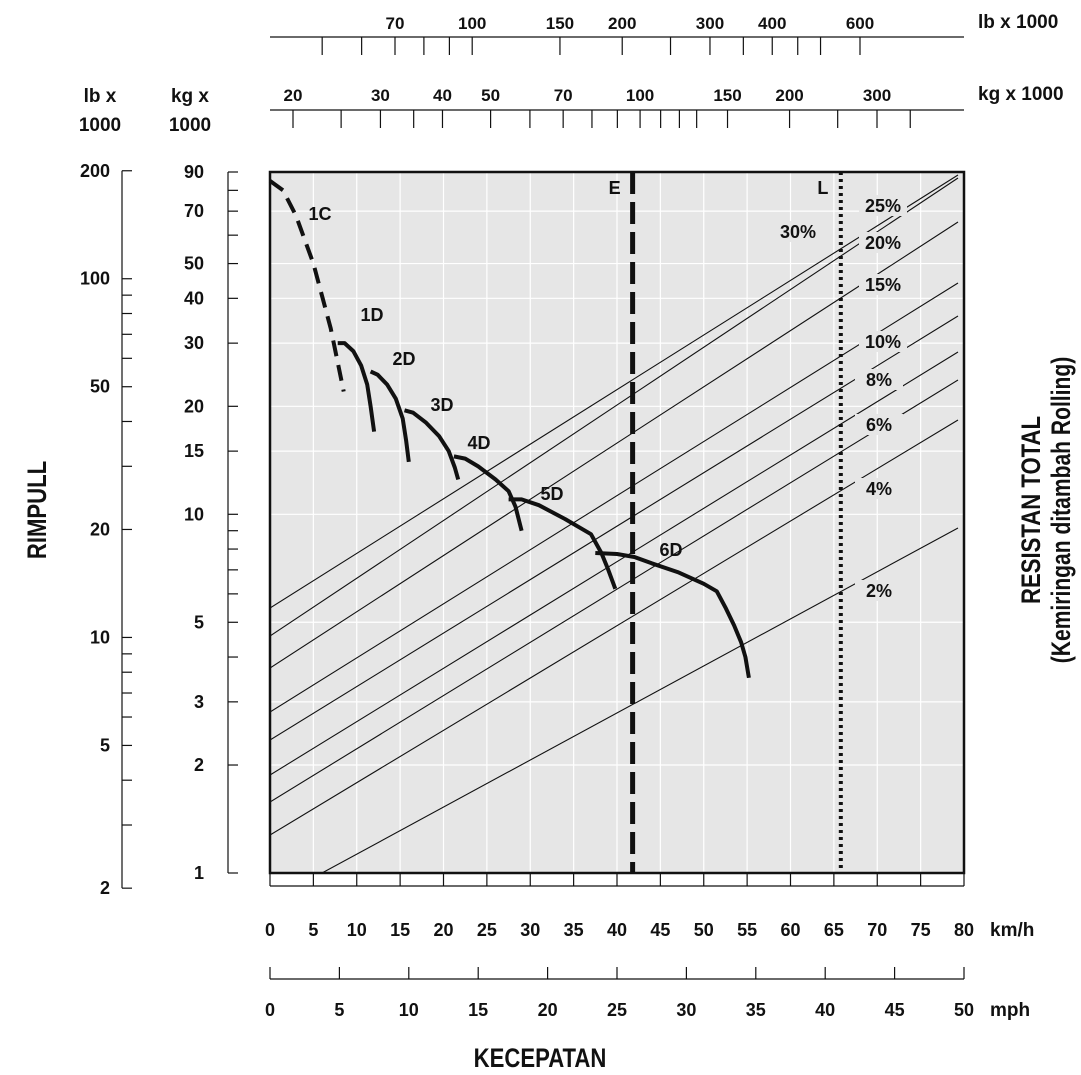 This screenshot has height=1075, width=1081. Describe the element at coordinates (194, 264) in the screenshot. I see `kg-axis-label: 50` at that location.